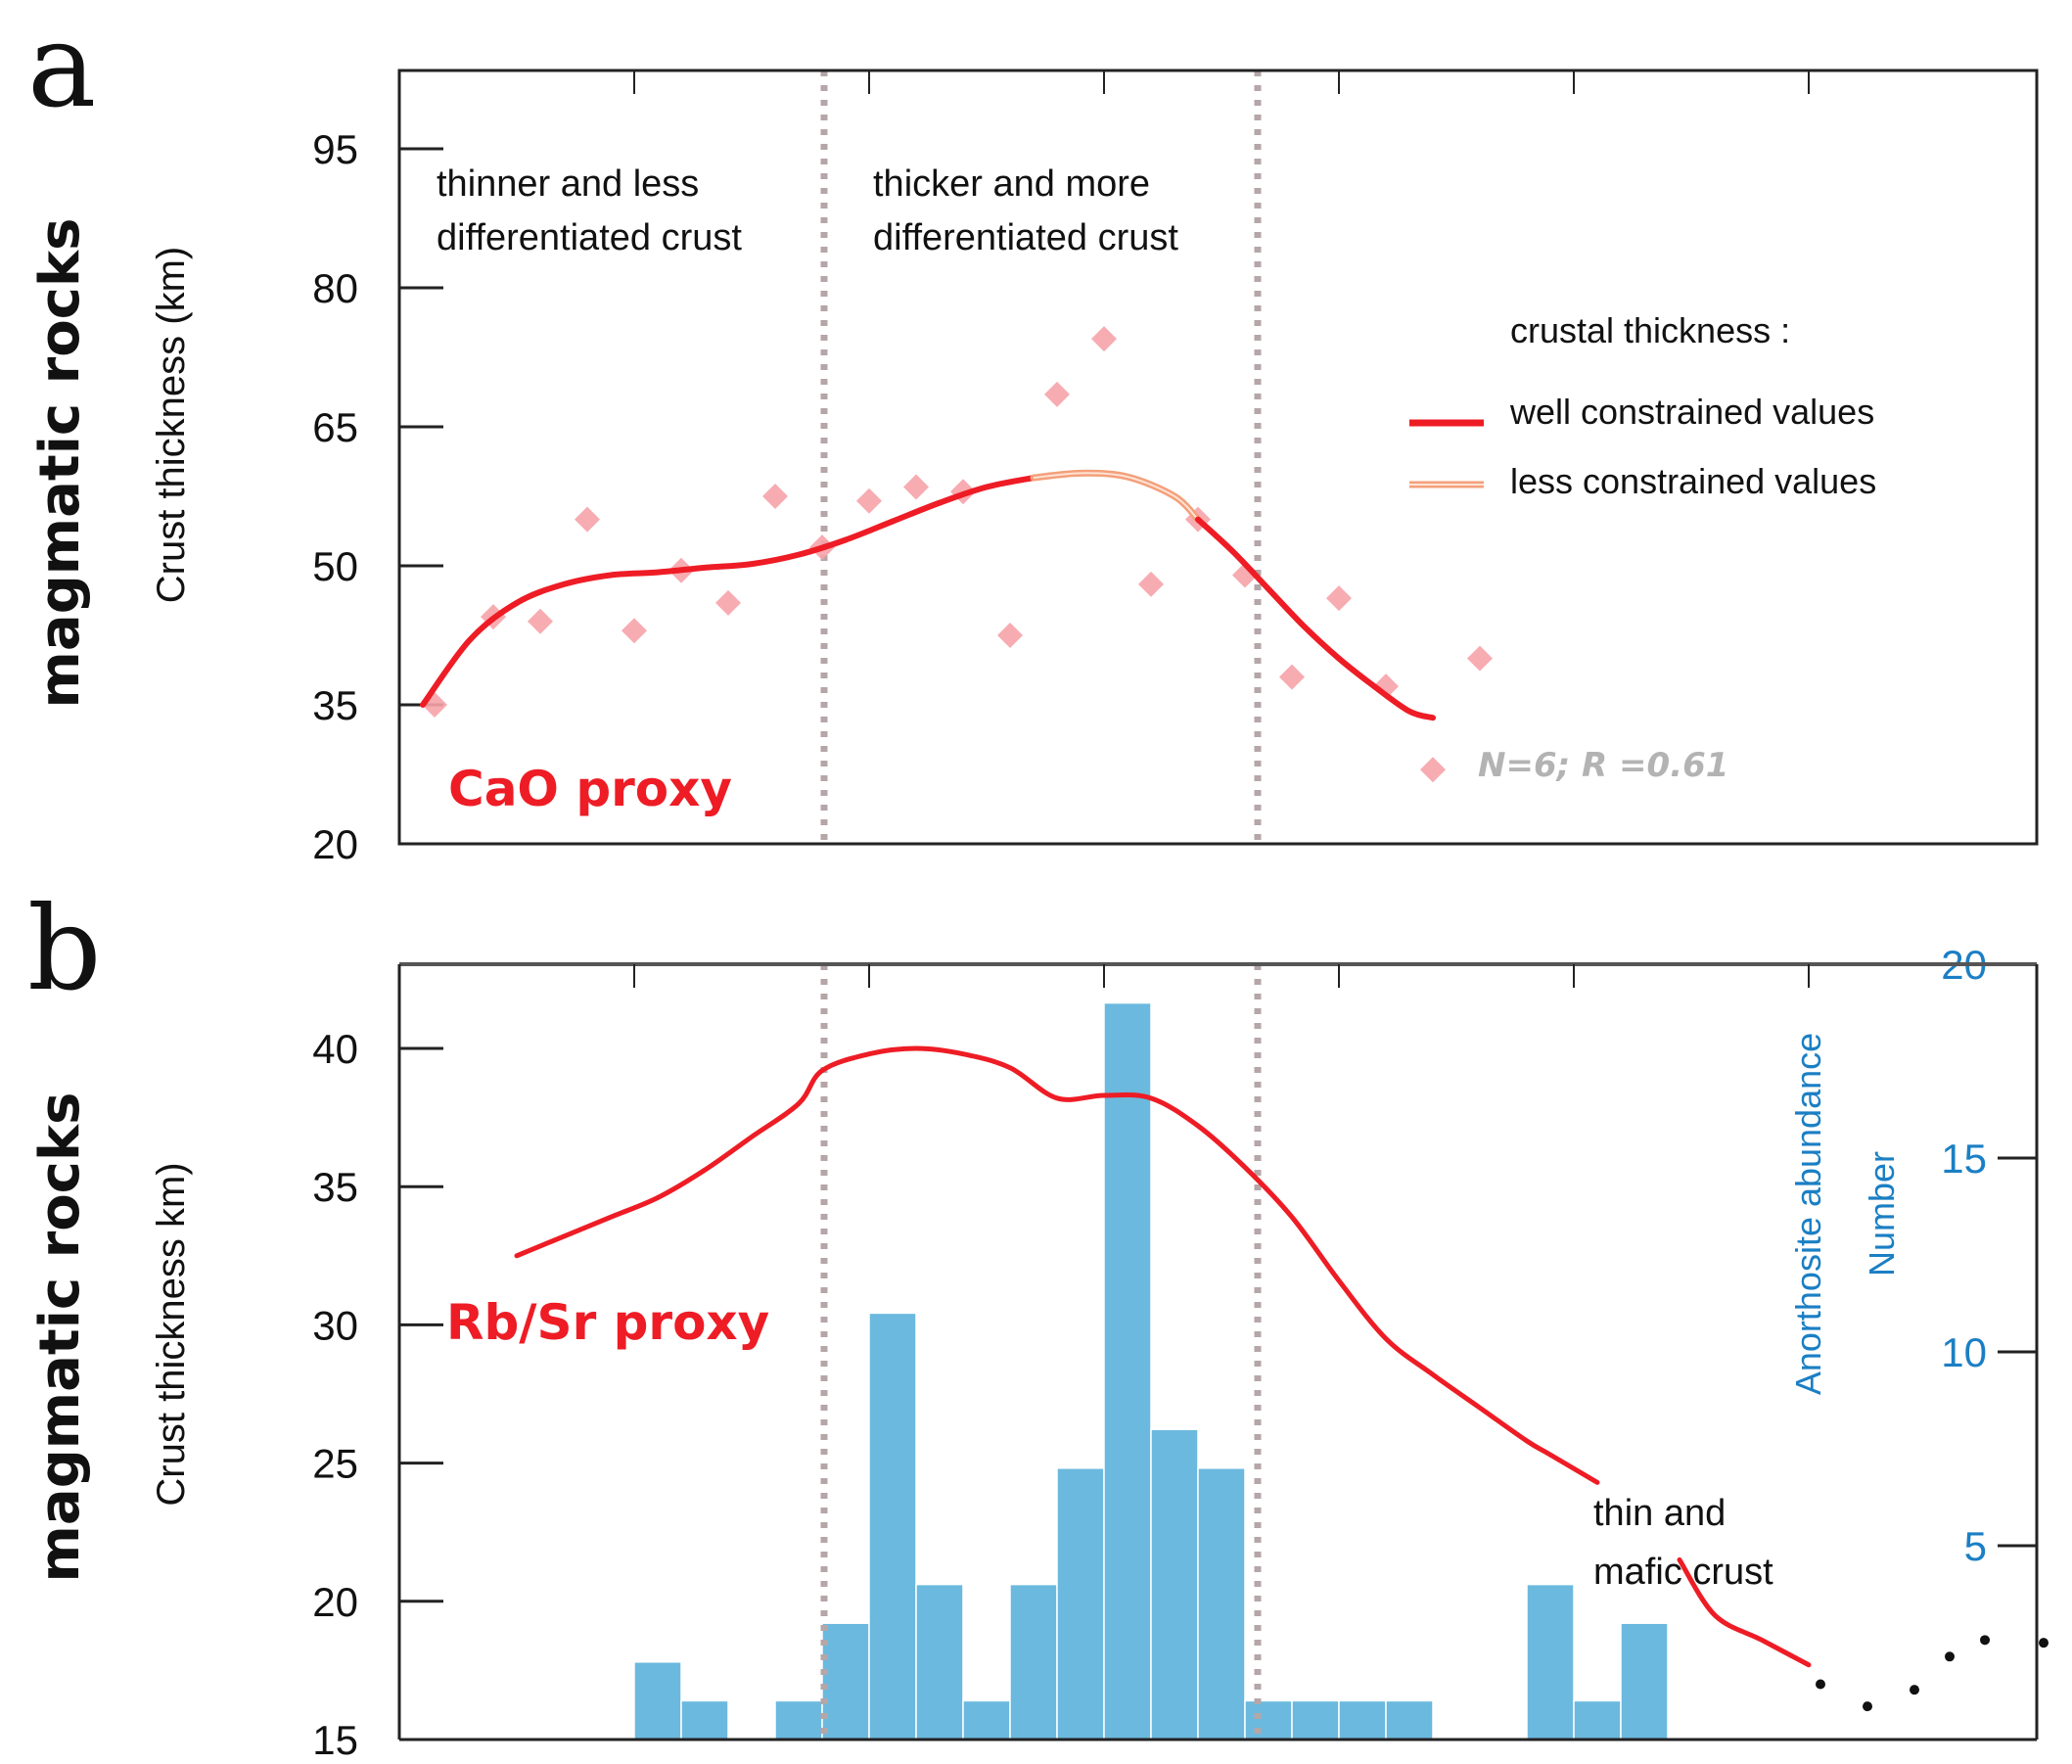 Image resolution: width=2072 pixels, height=1764 pixels. I want to click on region-left-line-1: thinner and less, so click(568, 184).